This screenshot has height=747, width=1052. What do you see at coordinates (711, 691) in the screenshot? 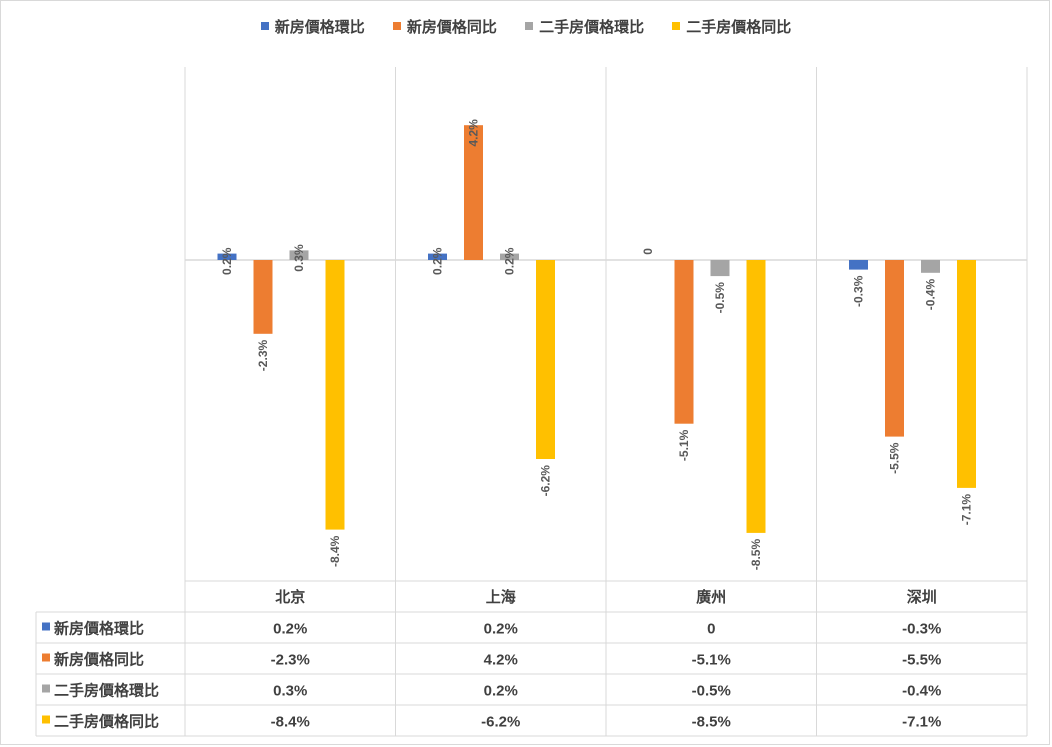
I see `table-cell-2-2: -0.5%` at bounding box center [711, 691].